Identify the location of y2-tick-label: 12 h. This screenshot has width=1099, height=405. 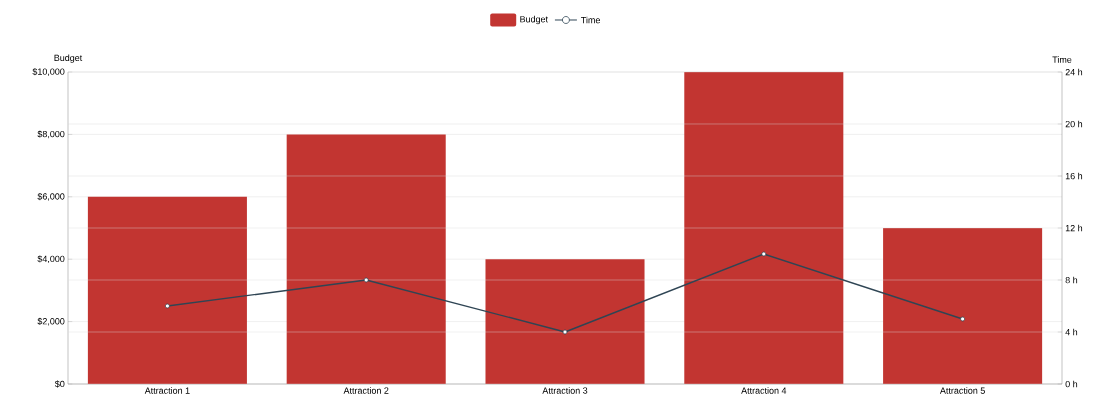
(1074, 228).